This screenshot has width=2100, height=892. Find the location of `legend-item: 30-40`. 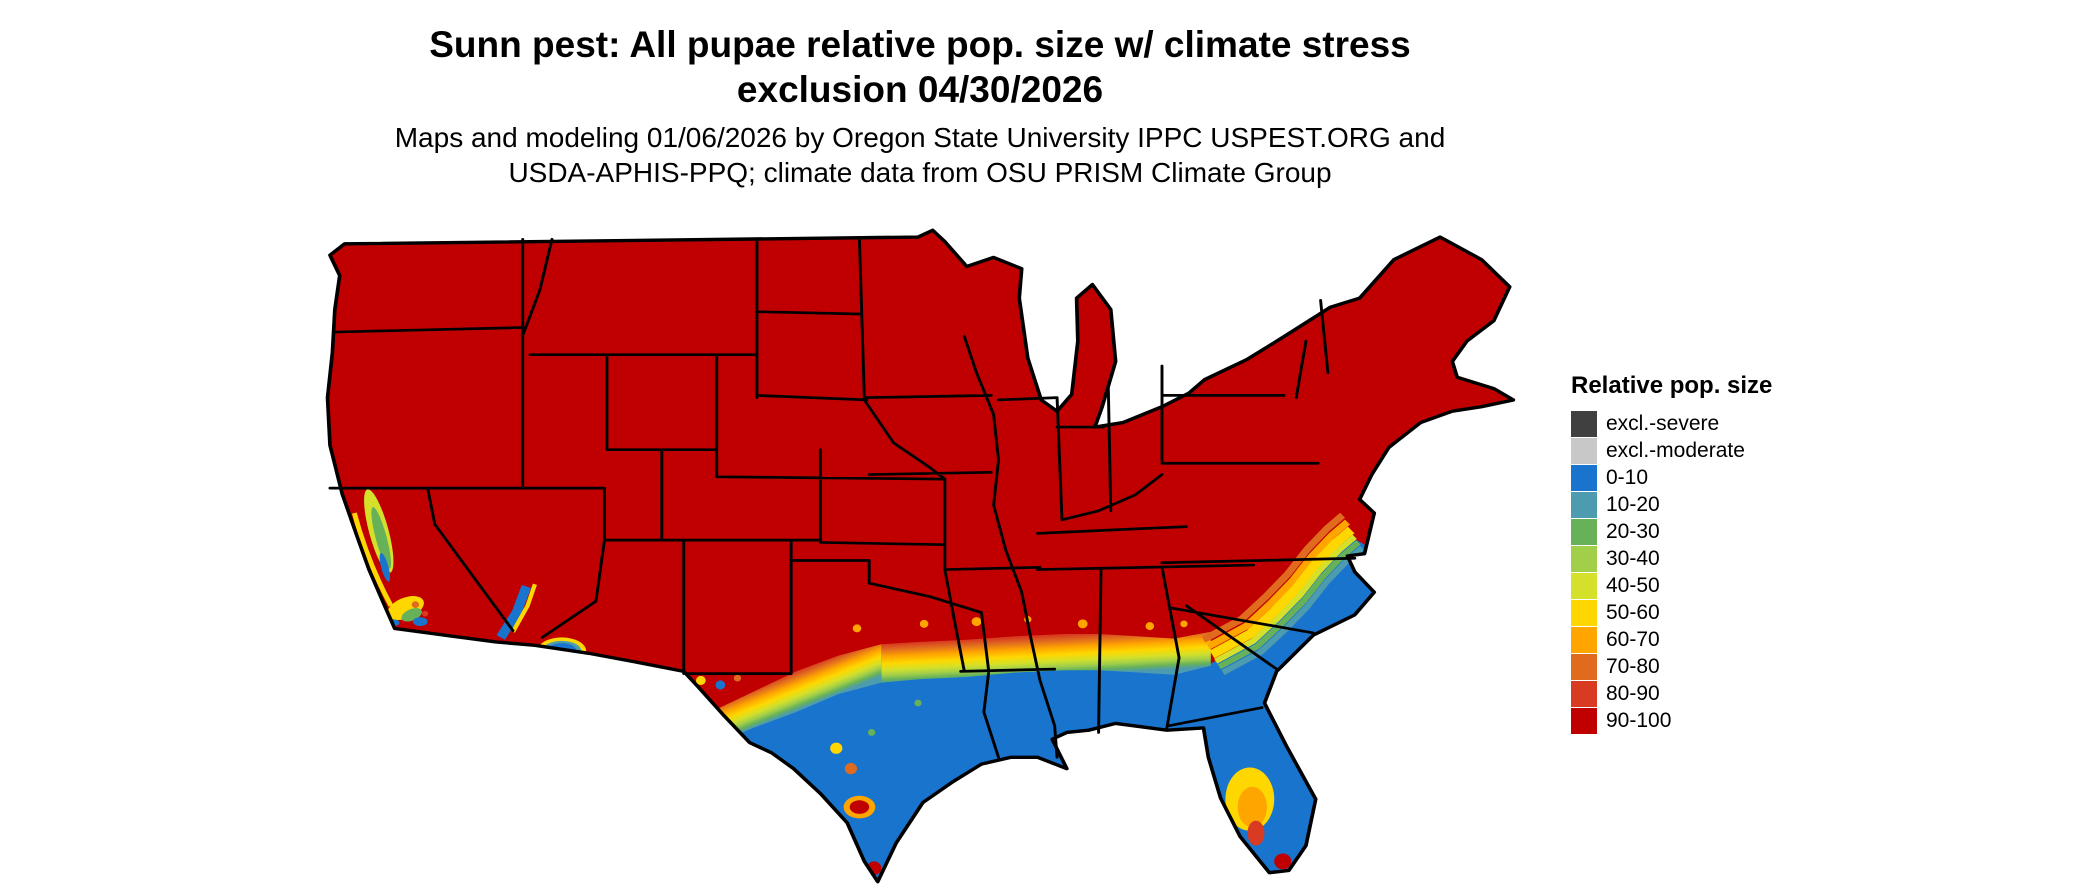

legend-item: 30-40 is located at coordinates (1671, 558).